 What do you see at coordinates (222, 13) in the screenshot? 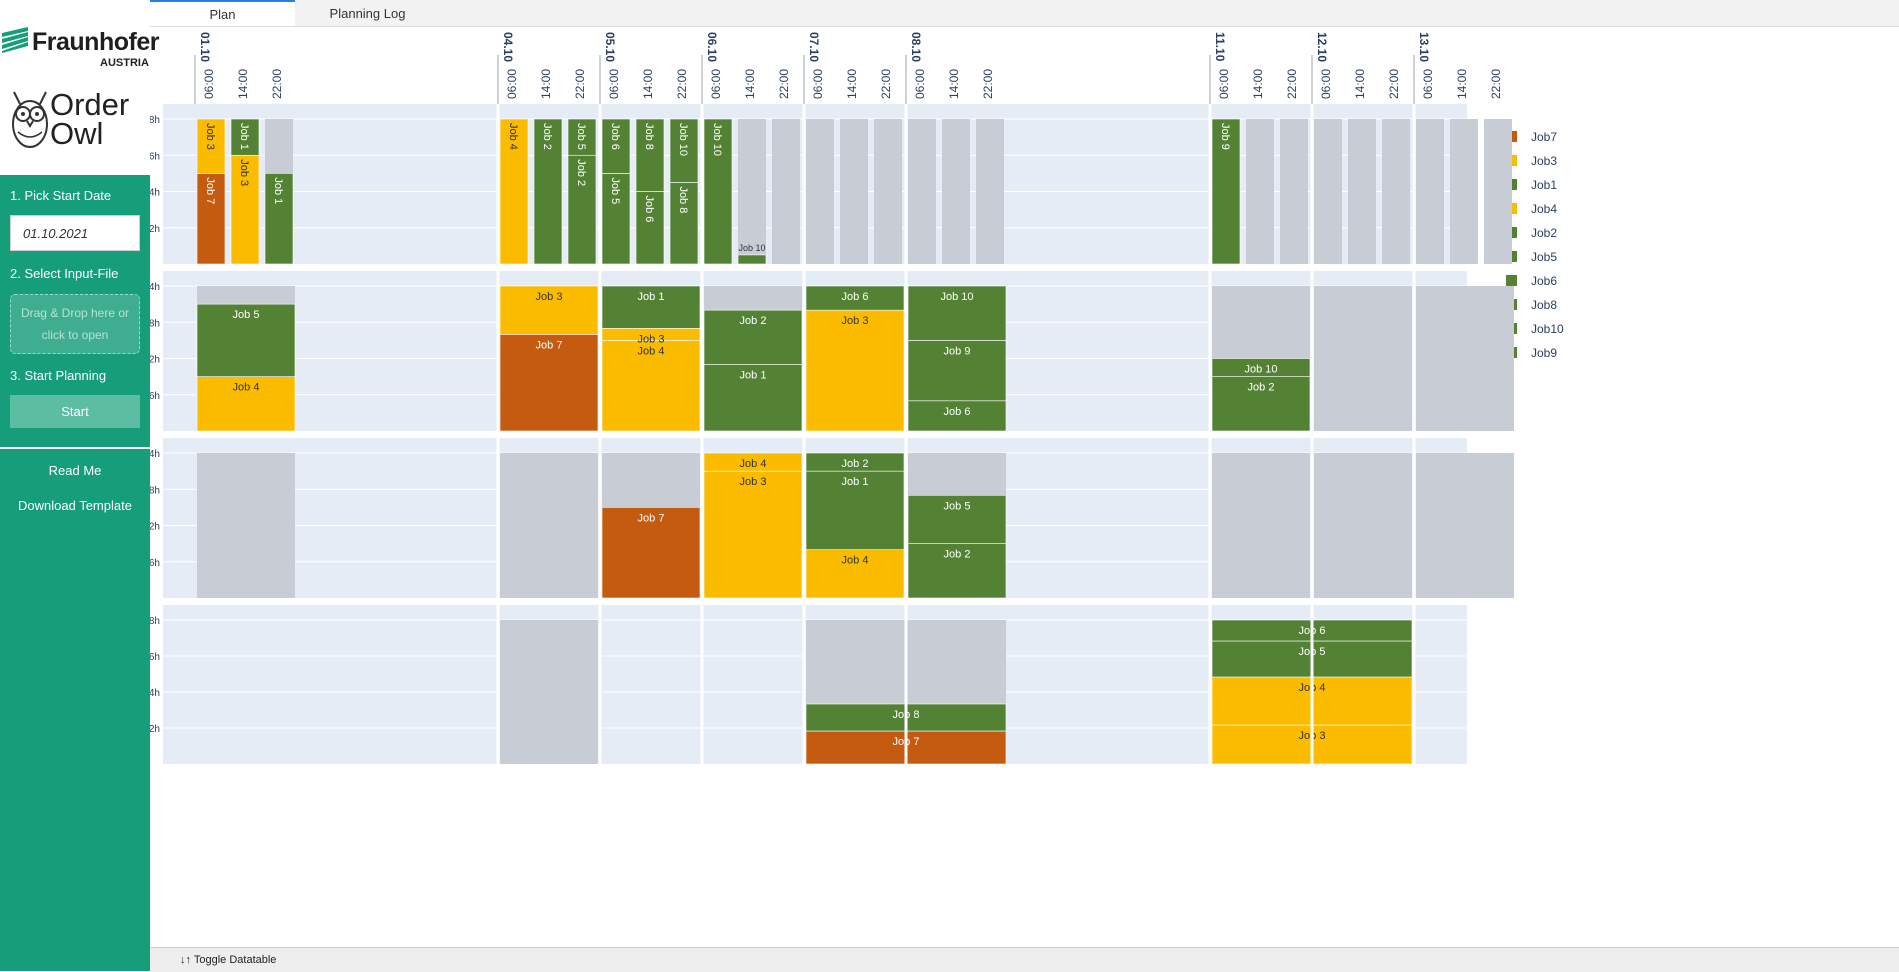
I see `tab-plan: Plan` at bounding box center [222, 13].